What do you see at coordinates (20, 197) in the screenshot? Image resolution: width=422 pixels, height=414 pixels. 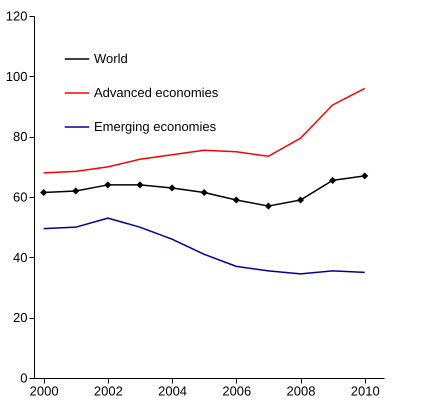 I see `y-tick-label: 60` at bounding box center [20, 197].